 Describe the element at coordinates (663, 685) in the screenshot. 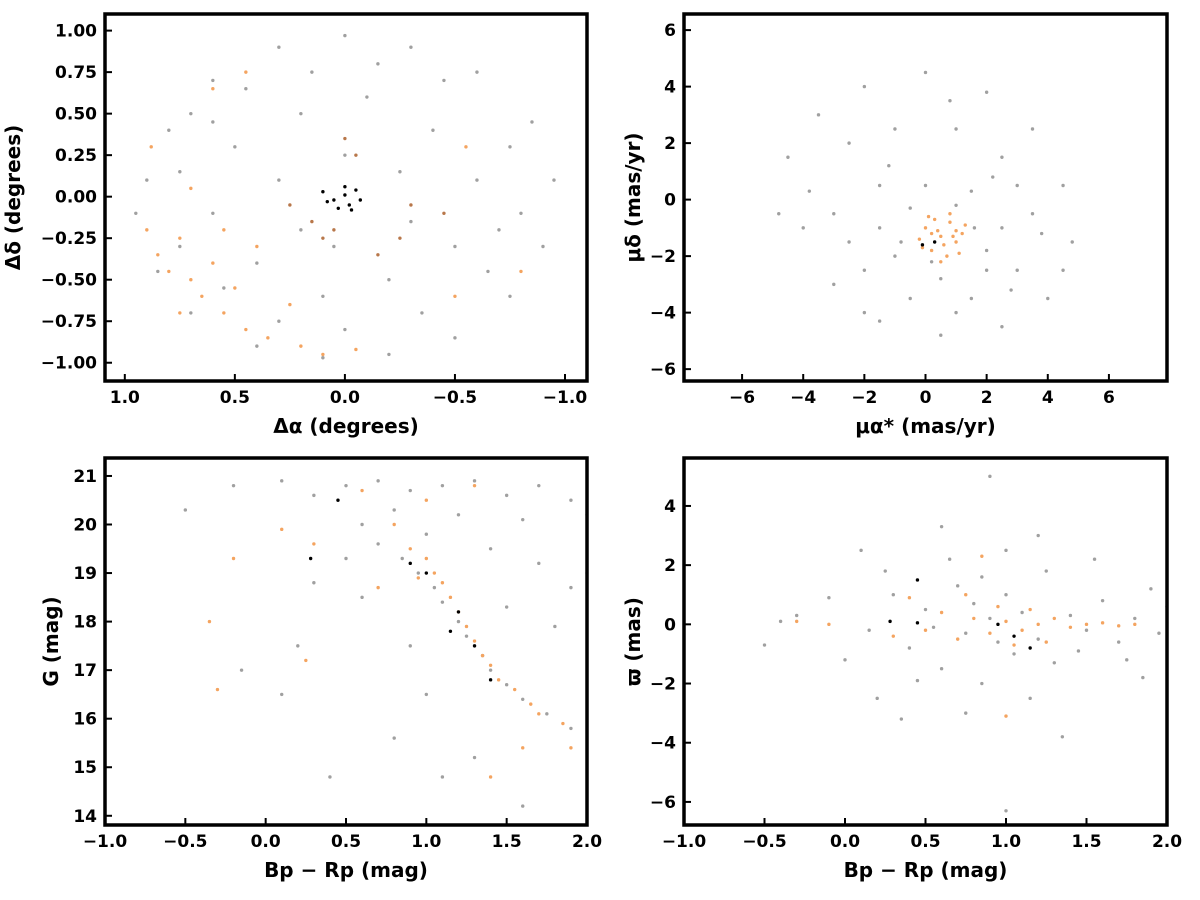

I see `y-tick-label: −2` at that location.